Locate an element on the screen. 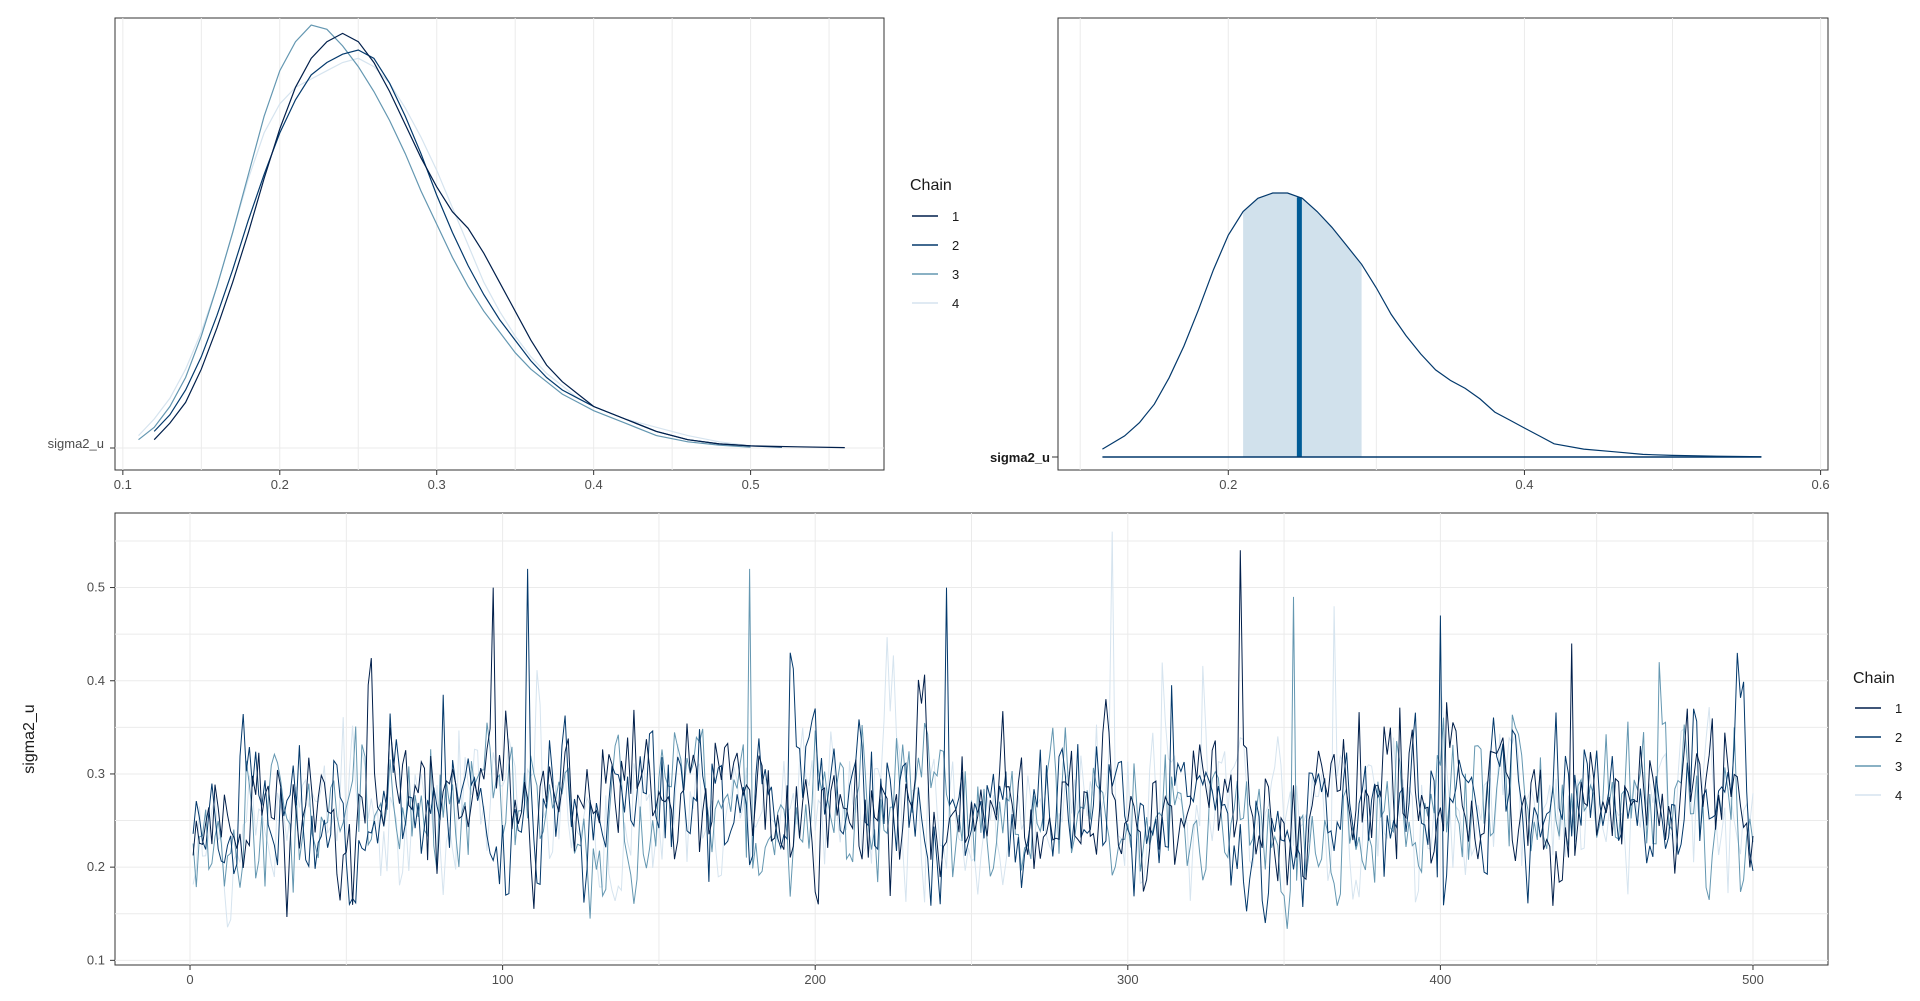 The image size is (1920, 1001). trace-x-axis: 0 100 200 300 400 500 is located at coordinates (975, 976).